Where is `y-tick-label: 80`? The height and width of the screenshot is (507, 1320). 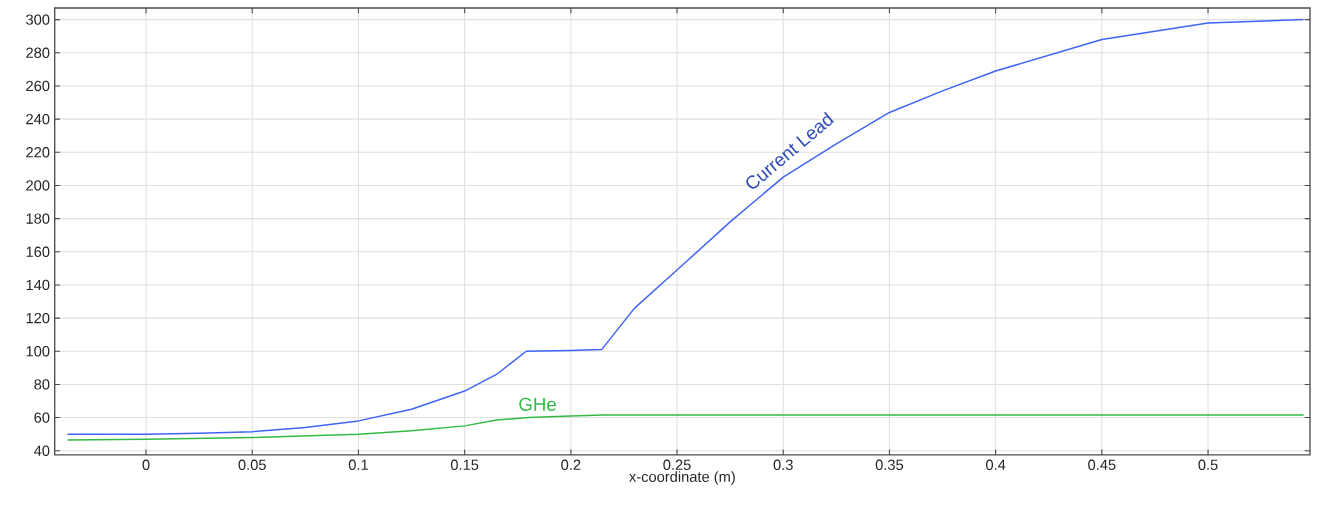 y-tick-label: 80 is located at coordinates (42, 384).